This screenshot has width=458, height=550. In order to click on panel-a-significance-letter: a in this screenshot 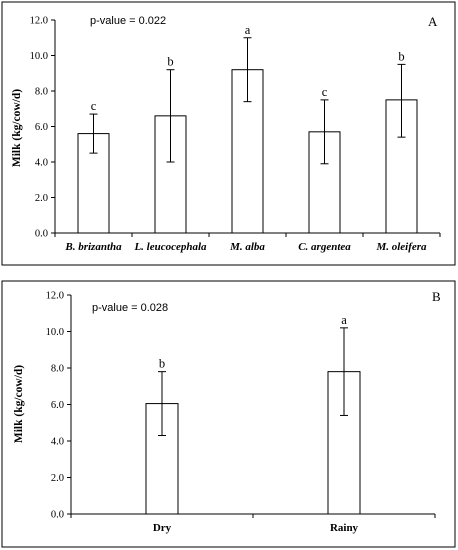, I will do `click(248, 30)`.